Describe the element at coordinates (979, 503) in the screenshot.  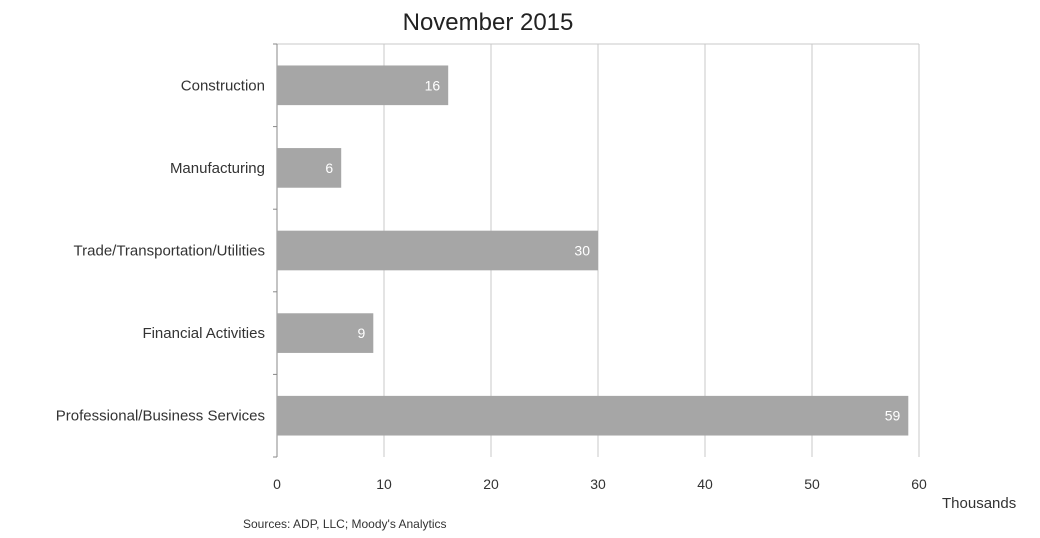
I see `x-unit-label: Thousands` at that location.